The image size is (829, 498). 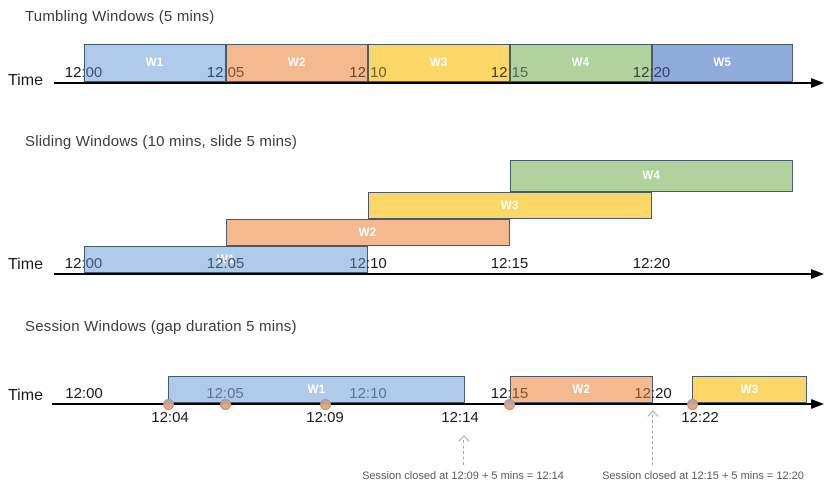 I want to click on sliding-window-w1: W1, so click(x=225, y=259).